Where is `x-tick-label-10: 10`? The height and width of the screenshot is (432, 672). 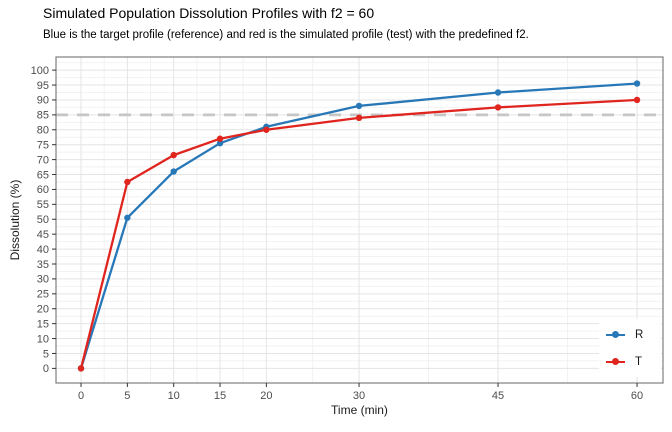
x-tick-label-10: 10 is located at coordinates (174, 396).